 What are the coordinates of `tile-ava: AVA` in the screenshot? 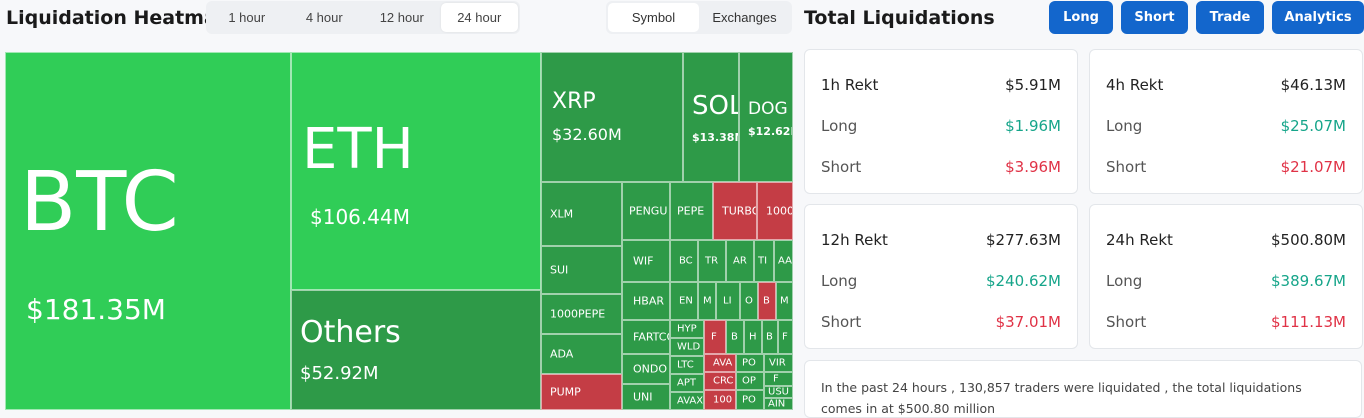 It's located at (720, 363).